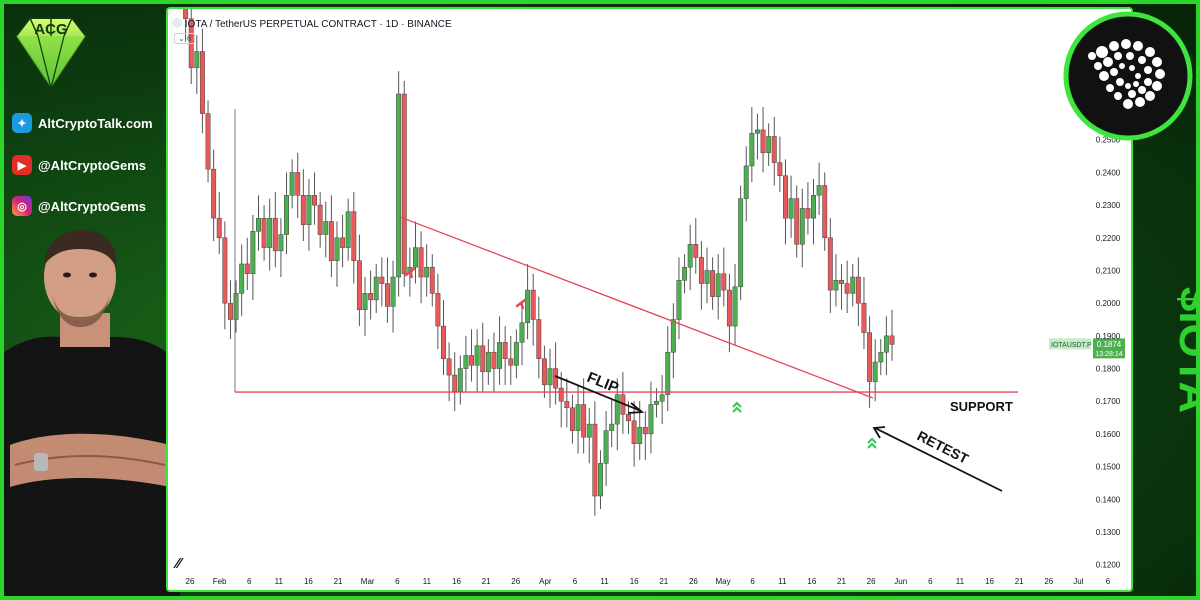 The image size is (1200, 600). Describe the element at coordinates (79, 206) in the screenshot. I see `instagram-link: ◎ @AltCryptoGems` at that location.